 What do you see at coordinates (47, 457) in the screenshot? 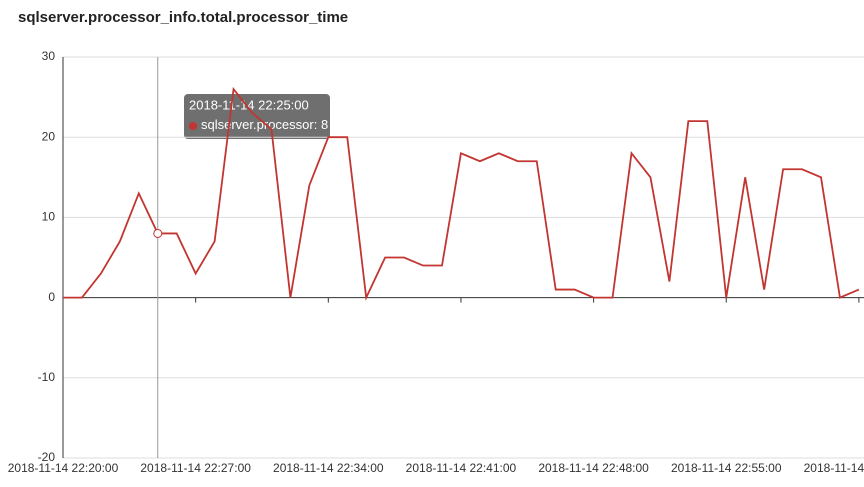
I see `y-tick-label: -20` at bounding box center [47, 457].